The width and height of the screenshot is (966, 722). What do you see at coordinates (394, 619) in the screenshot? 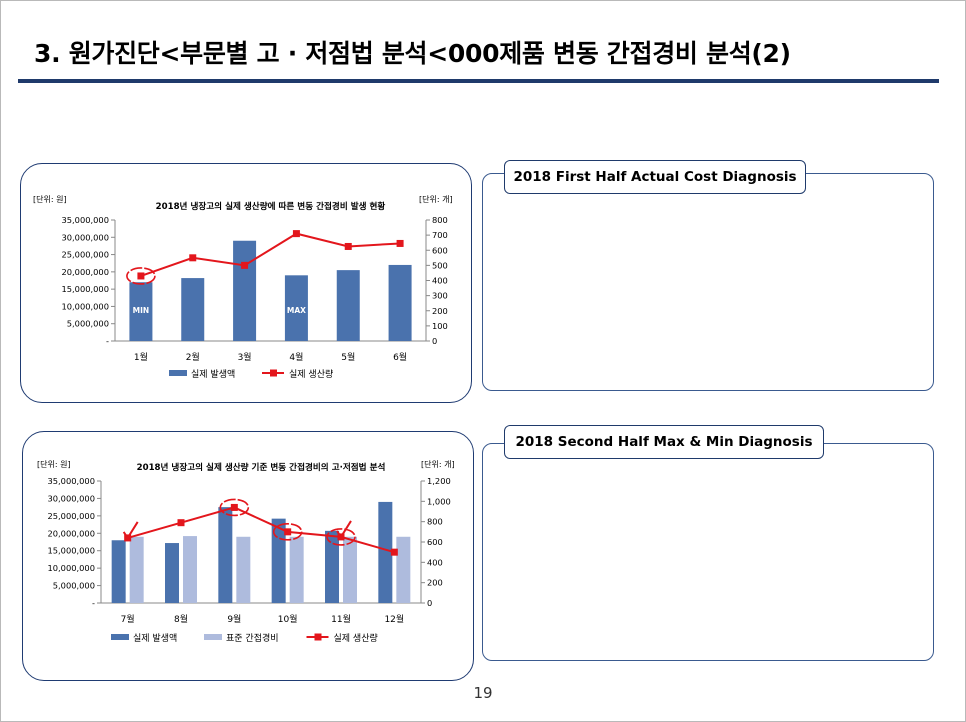
I see `x-axis-category-label: 12월` at bounding box center [394, 619].